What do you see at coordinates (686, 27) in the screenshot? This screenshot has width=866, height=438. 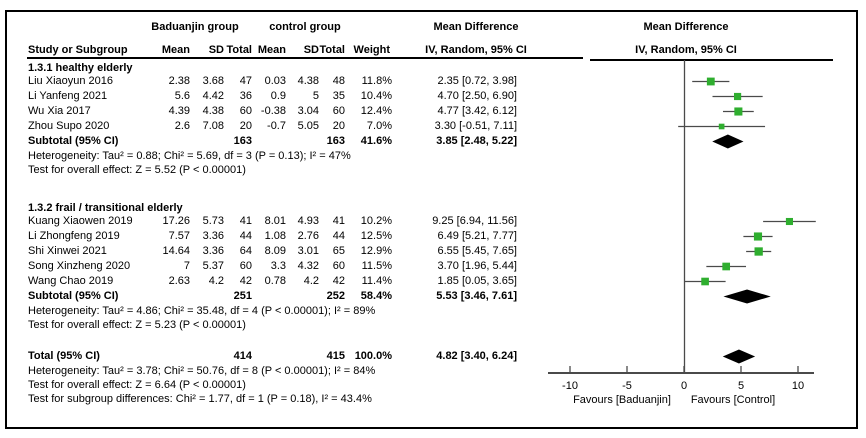 I see `md-header-plot: Mean Difference` at bounding box center [686, 27].